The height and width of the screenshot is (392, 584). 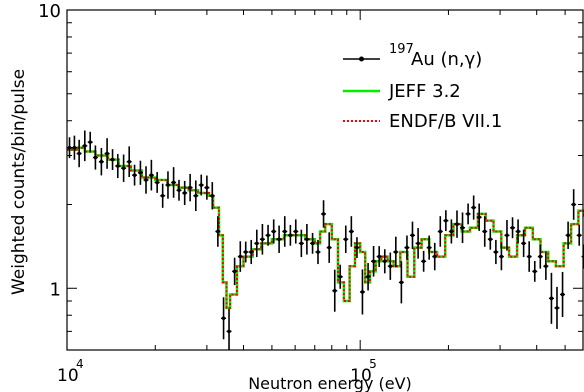 What do you see at coordinates (49, 11) in the screenshot?
I see `y-tick-label: 10` at bounding box center [49, 11].